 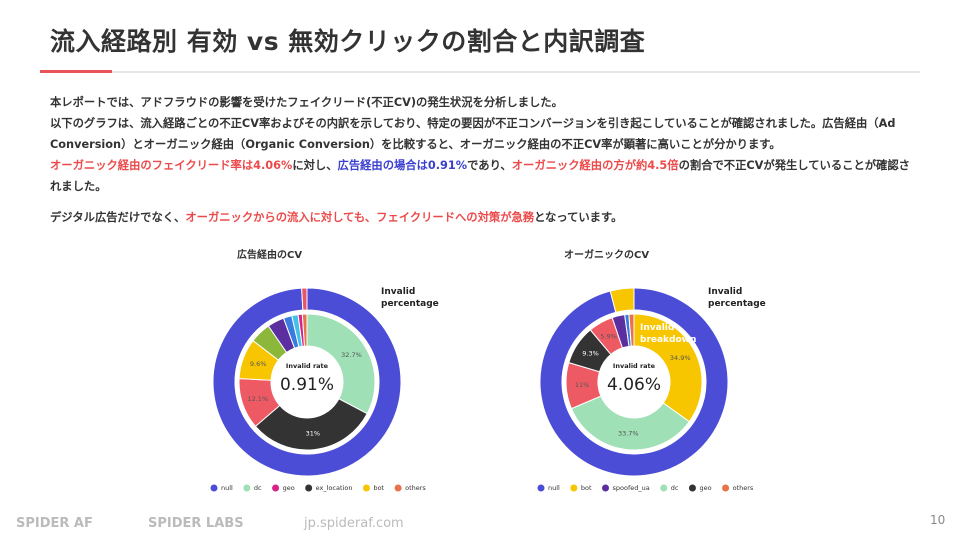 I want to click on text-run: であり、, so click(x=489, y=165).